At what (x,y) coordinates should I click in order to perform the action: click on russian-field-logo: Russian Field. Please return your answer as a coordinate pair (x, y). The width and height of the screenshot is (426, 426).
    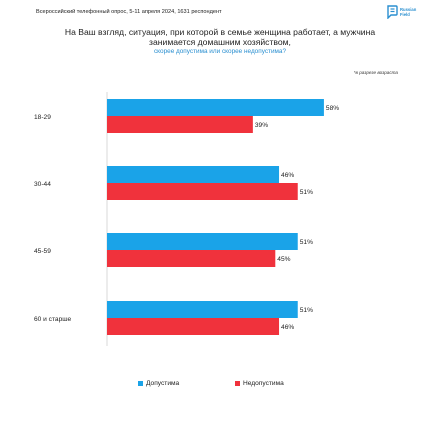
    Looking at the image, I should click on (403, 13).